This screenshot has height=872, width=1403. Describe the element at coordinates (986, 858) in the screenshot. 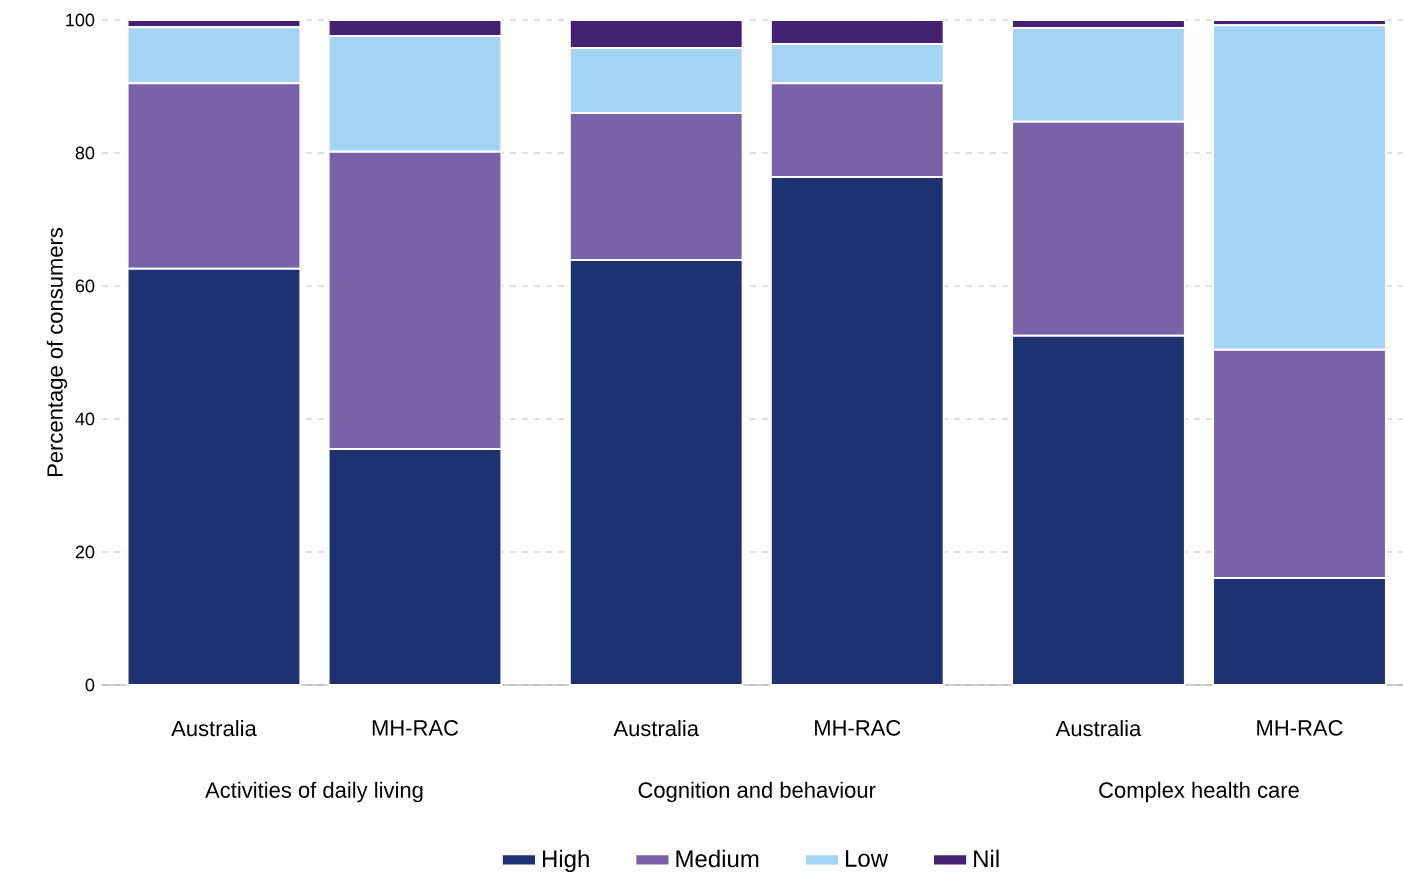

I see `legend-label: Nil` at that location.